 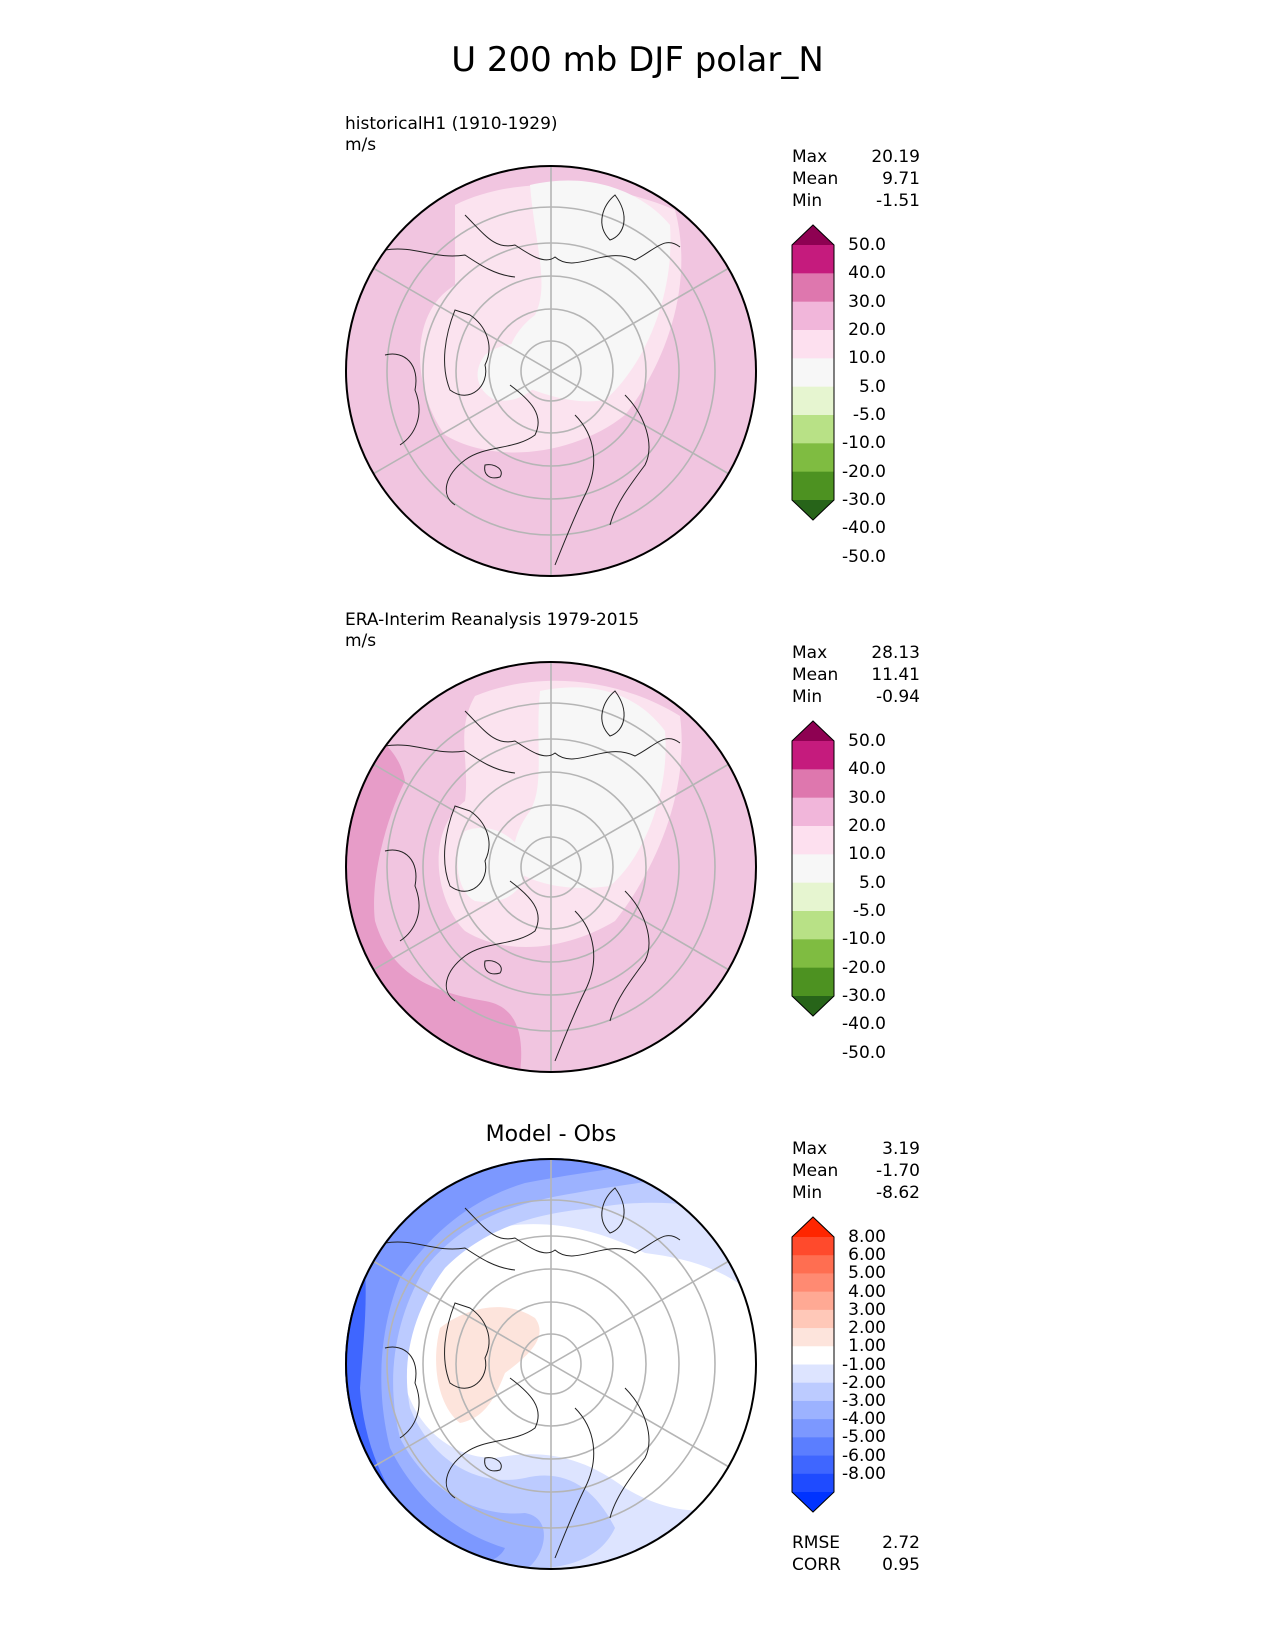 What do you see at coordinates (864, 1364) in the screenshot?
I see `colorbar-tick-label: -1.00` at bounding box center [864, 1364].